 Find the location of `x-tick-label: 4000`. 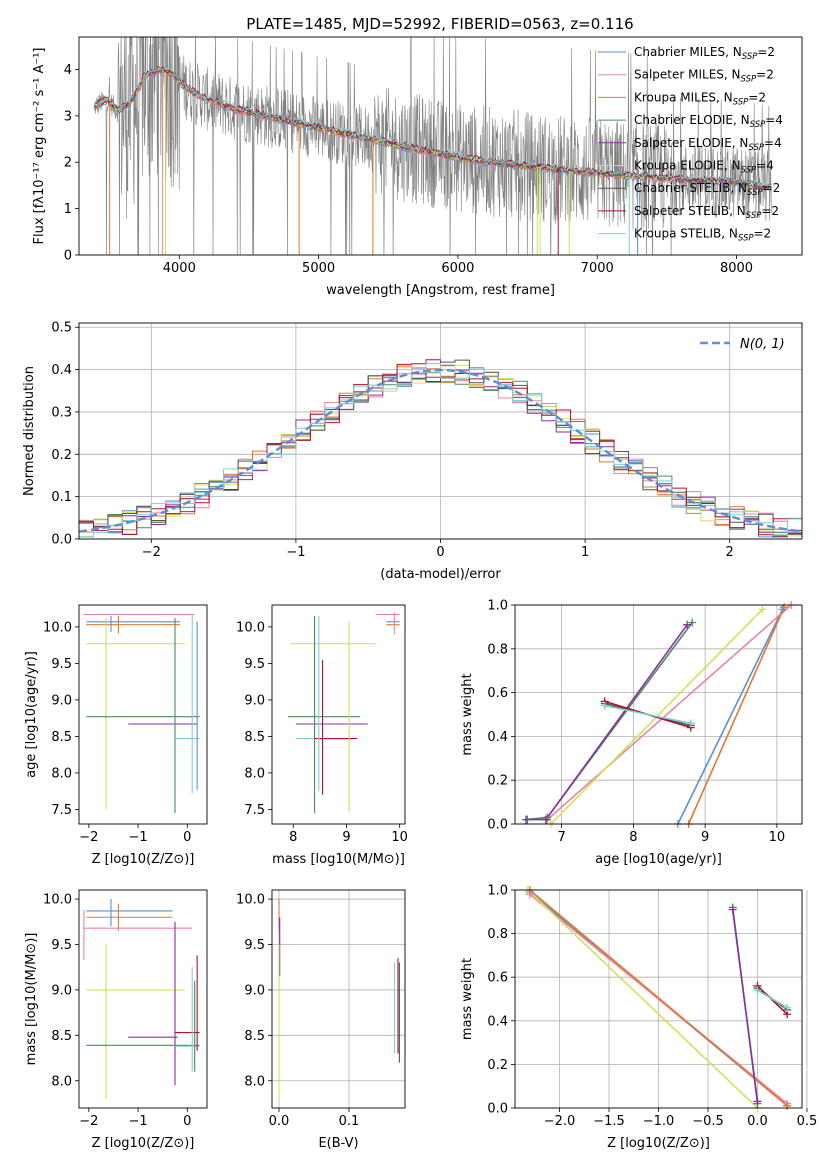

x-tick-label: 4000 is located at coordinates (179, 268).